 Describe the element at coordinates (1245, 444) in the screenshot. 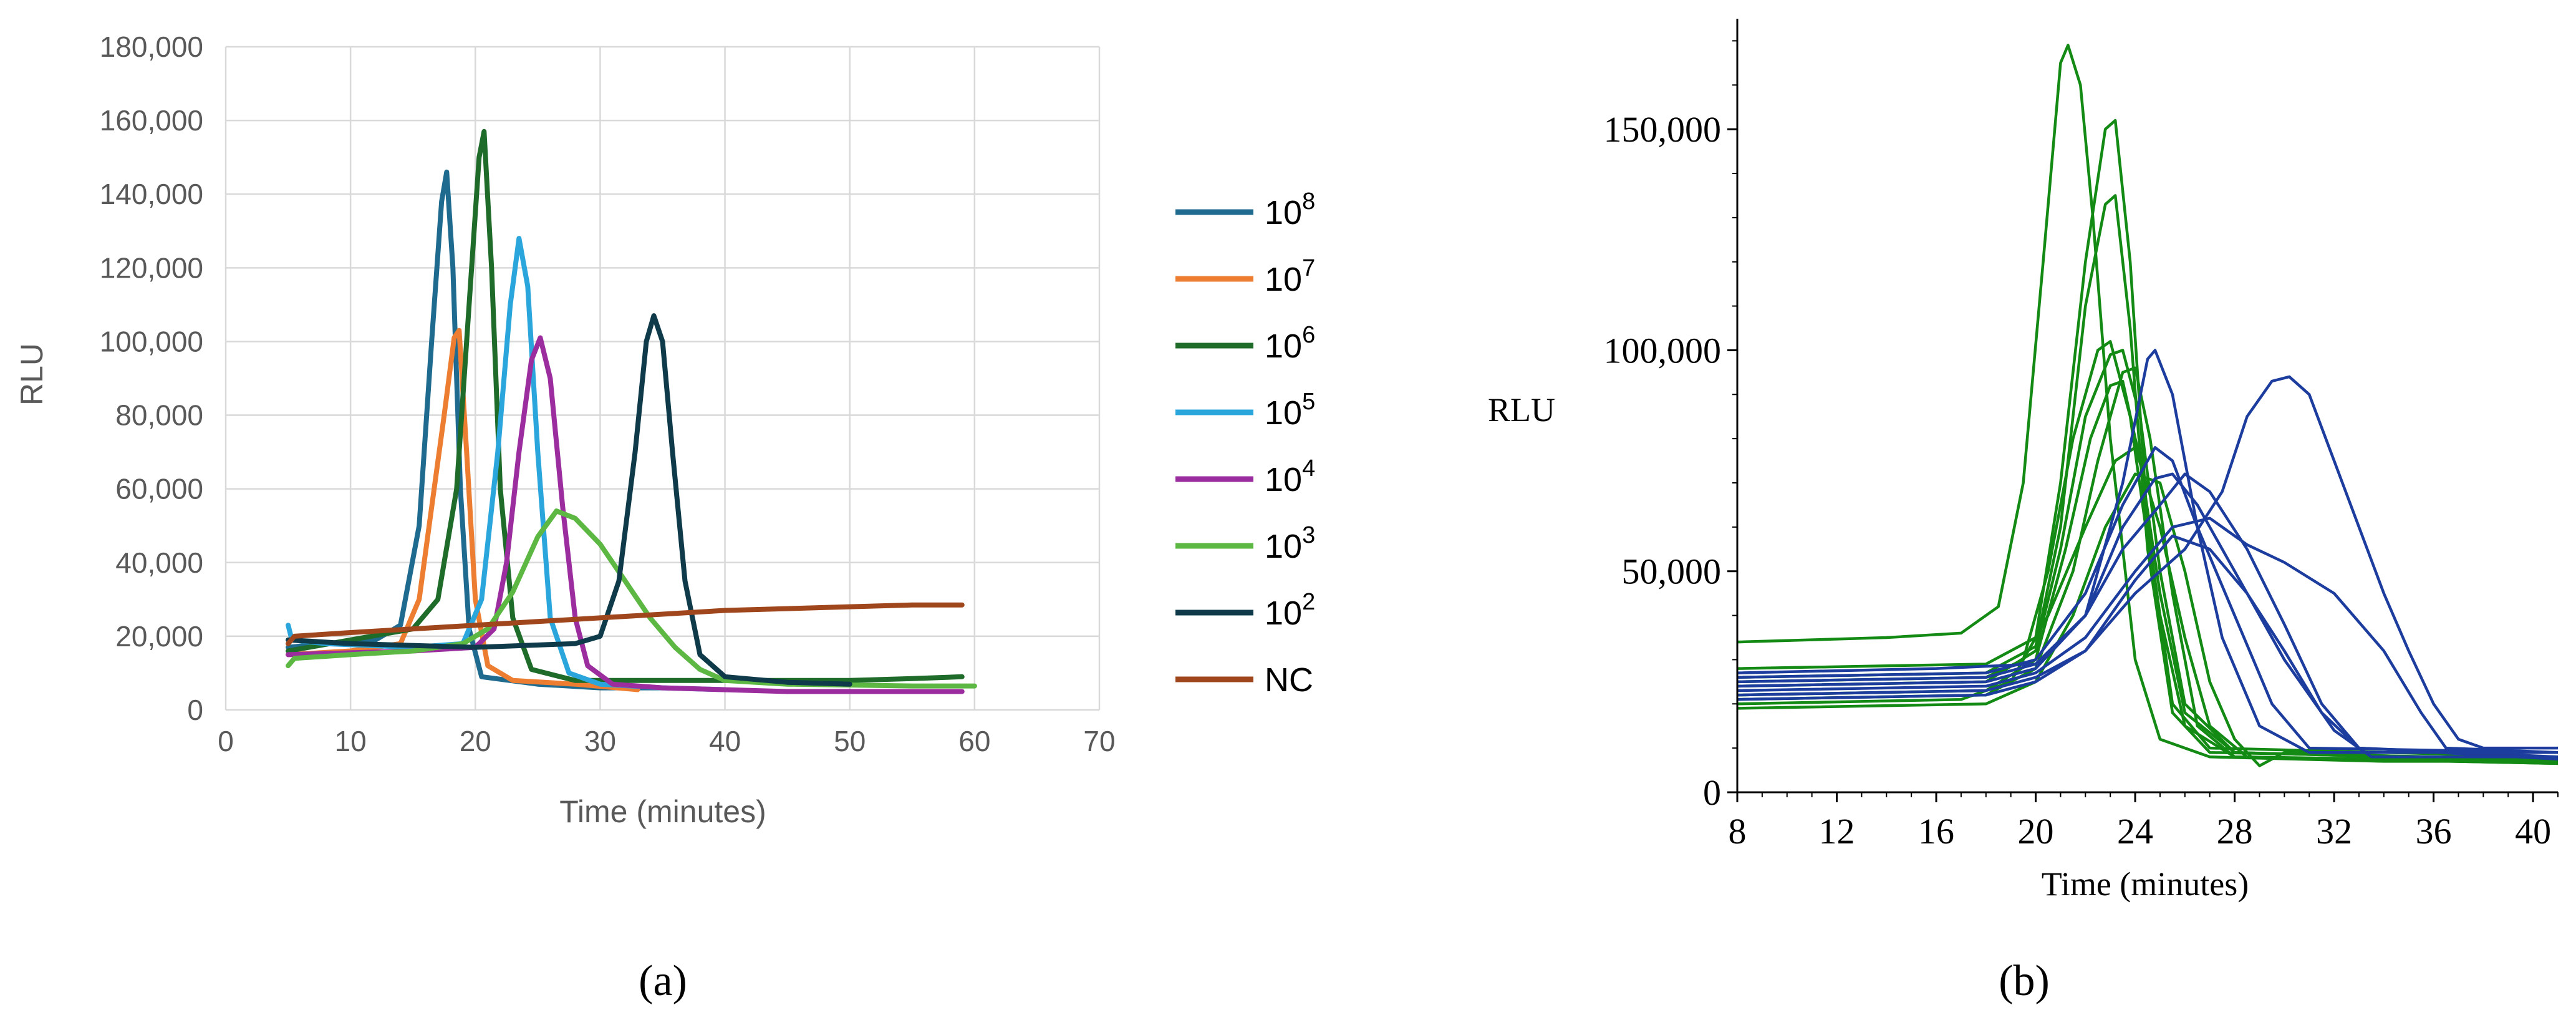

I see `chart-a-legend: 108 107 106 105 104 103 102 NC` at that location.